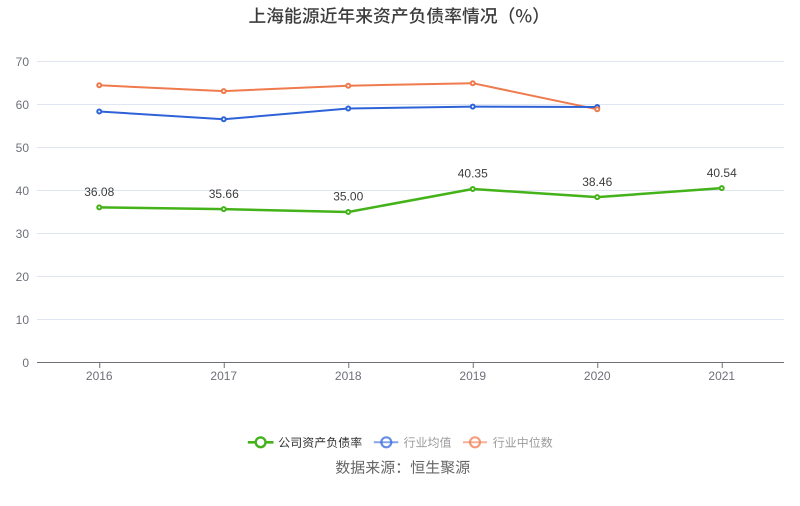 Image resolution: width=800 pixels, height=506 pixels. Describe the element at coordinates (23, 148) in the screenshot. I see `svg-text: 50` at that location.